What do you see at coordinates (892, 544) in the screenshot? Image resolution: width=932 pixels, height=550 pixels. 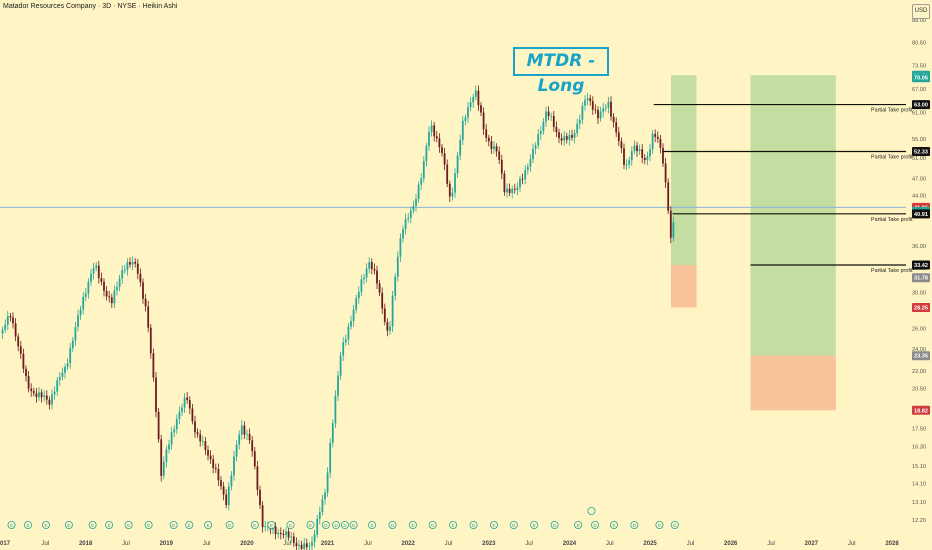 I see `x-tick-label: 2028` at bounding box center [892, 544].